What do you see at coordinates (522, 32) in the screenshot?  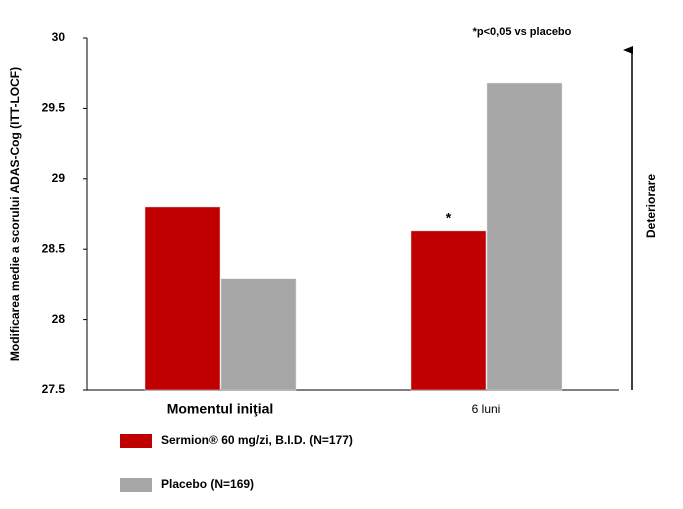 I see `note: *p<0,05 vs placebo` at bounding box center [522, 32].